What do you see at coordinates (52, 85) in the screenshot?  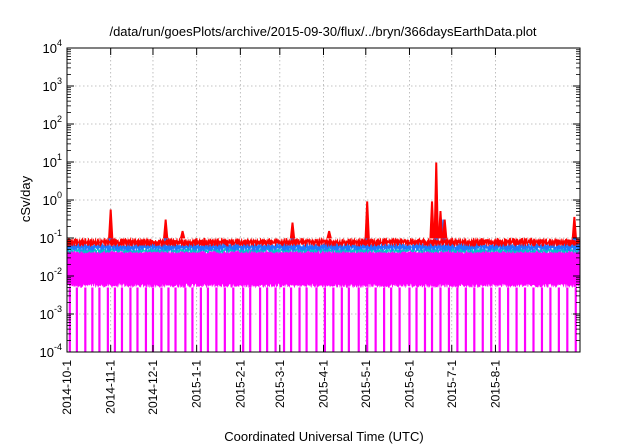 I see `y-tick-label: 10³` at bounding box center [52, 85].